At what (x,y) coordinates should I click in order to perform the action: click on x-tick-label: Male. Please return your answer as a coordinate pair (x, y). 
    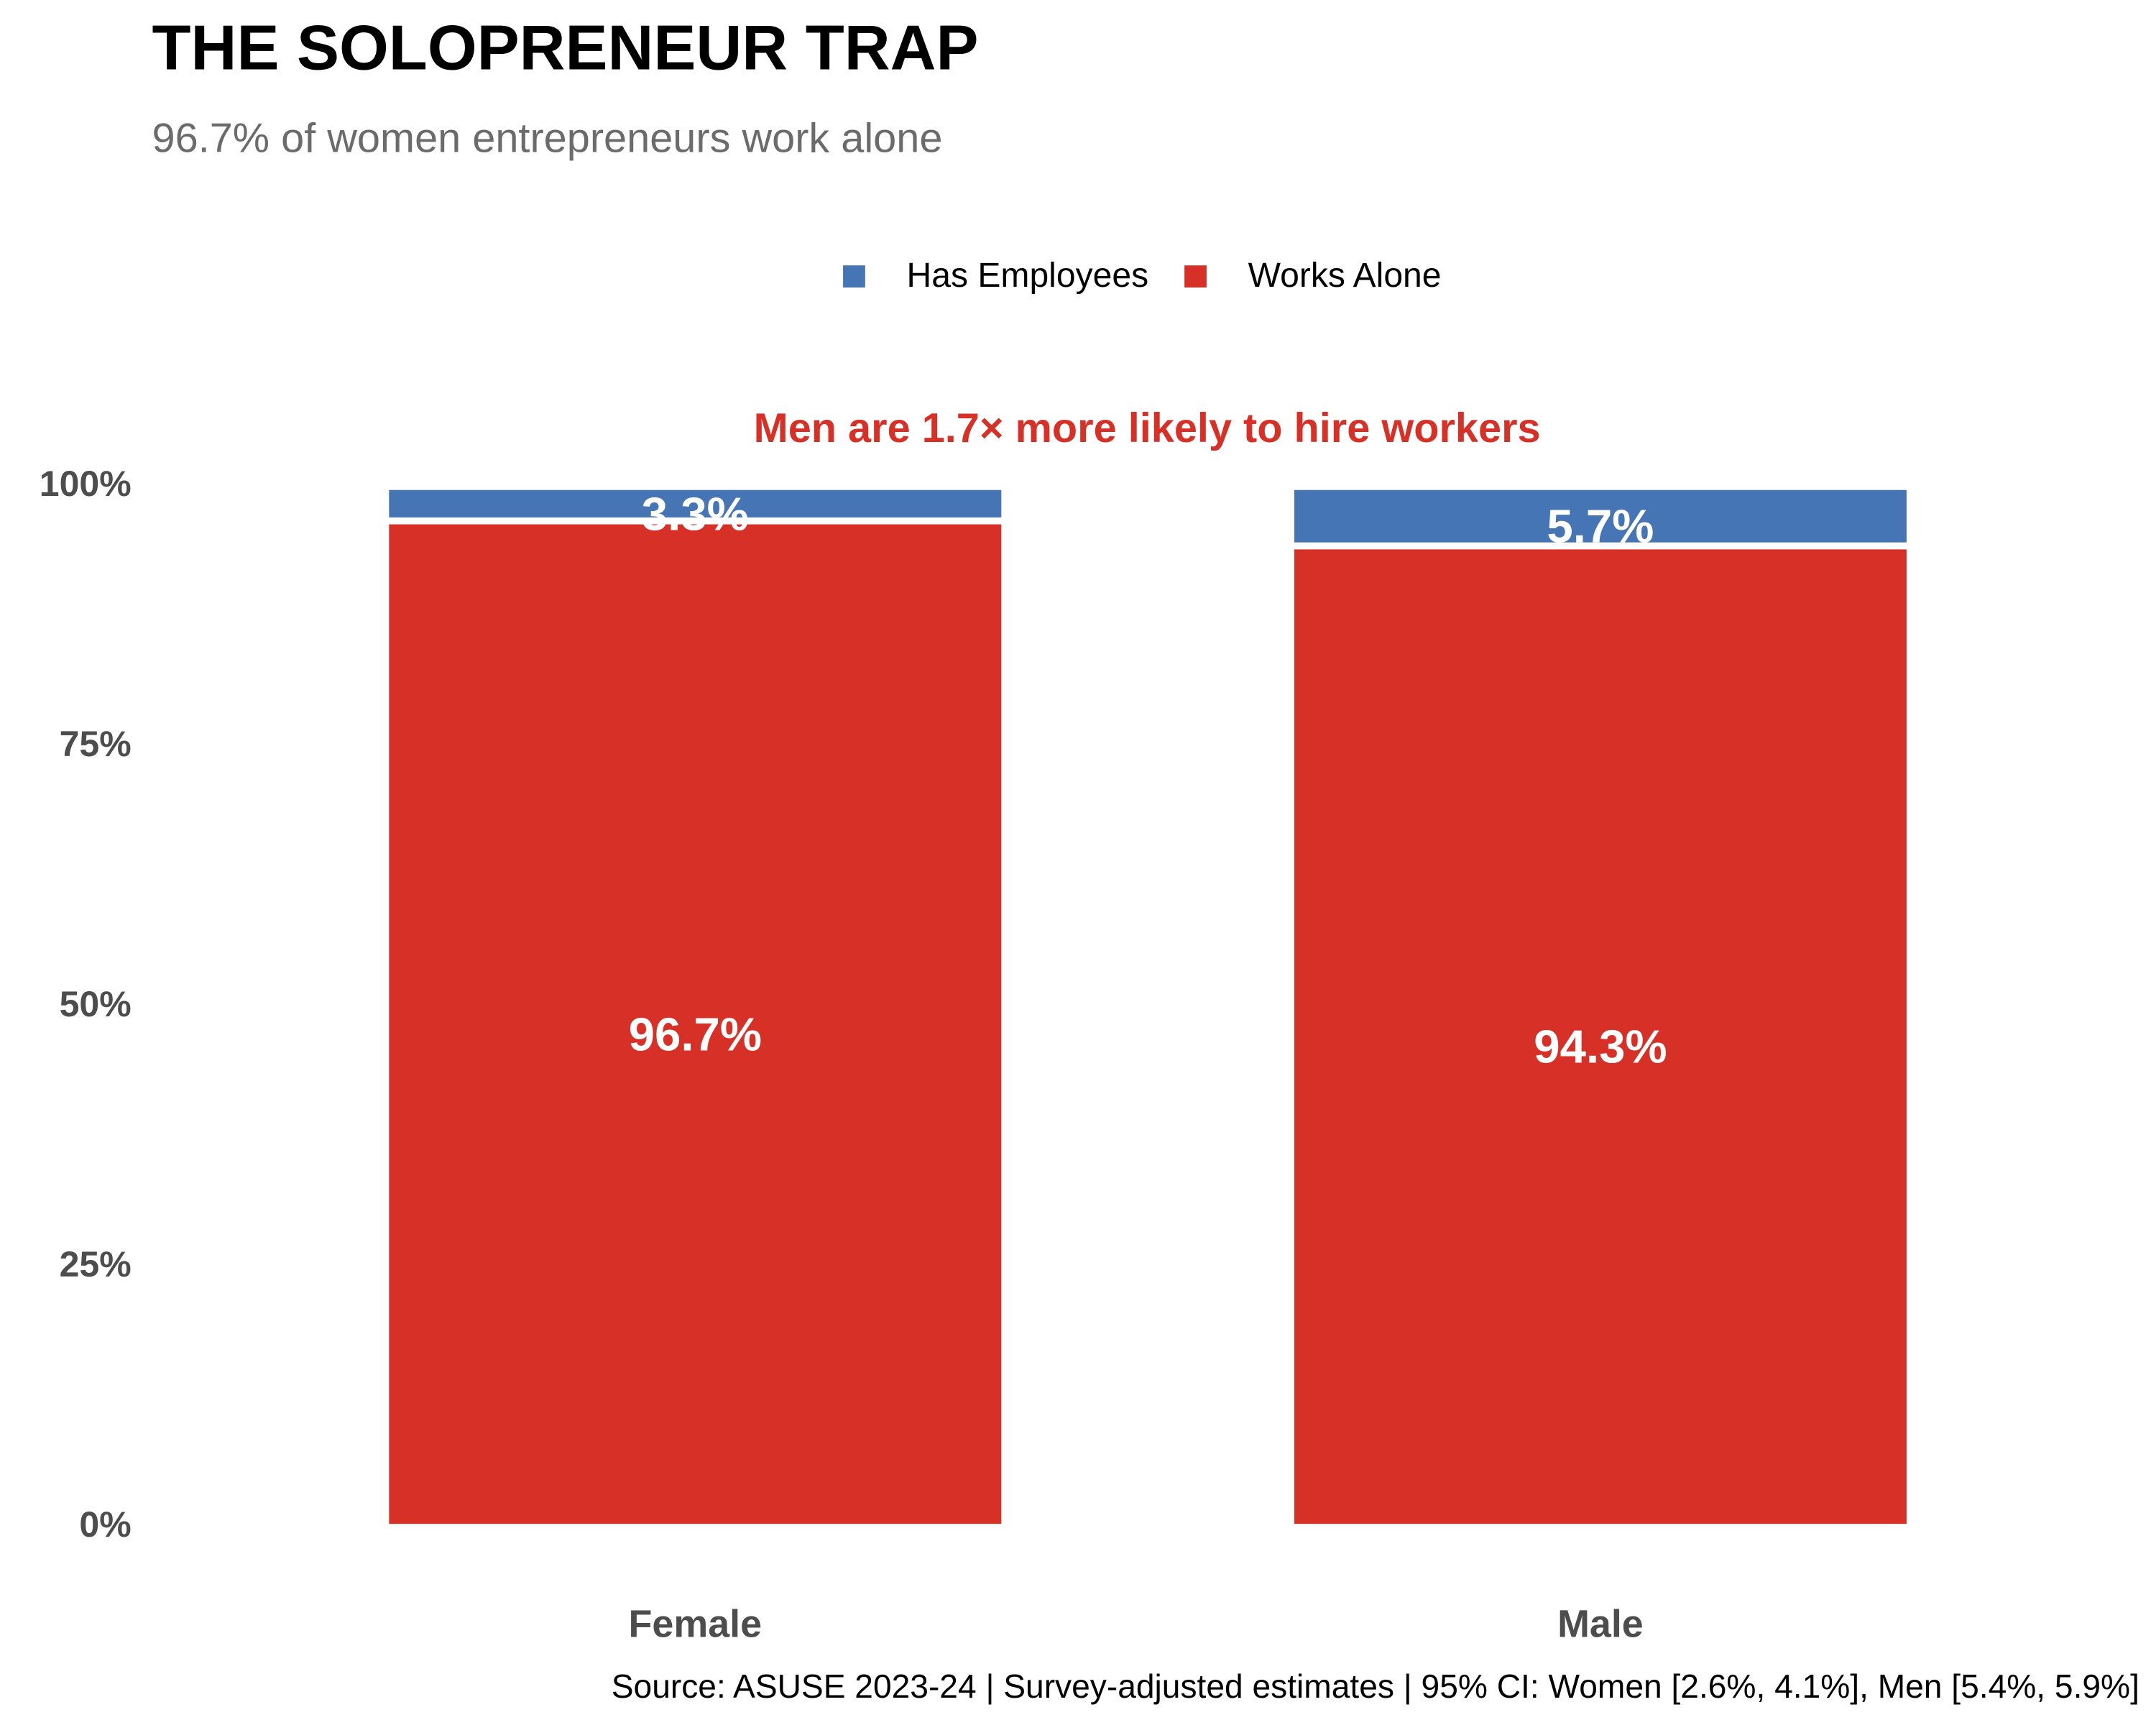
    Looking at the image, I should click on (1600, 1624).